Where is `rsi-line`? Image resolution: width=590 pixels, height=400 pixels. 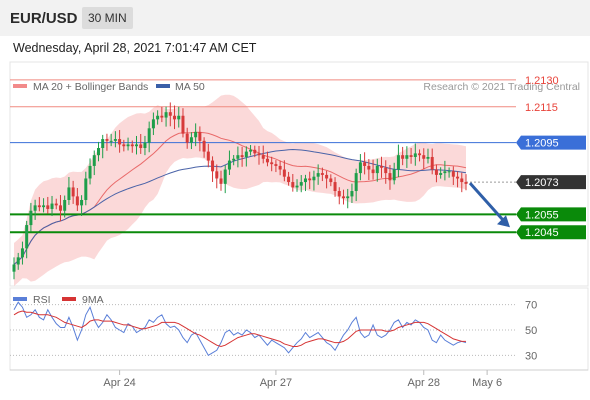
rsi-line is located at coordinates (240, 329).